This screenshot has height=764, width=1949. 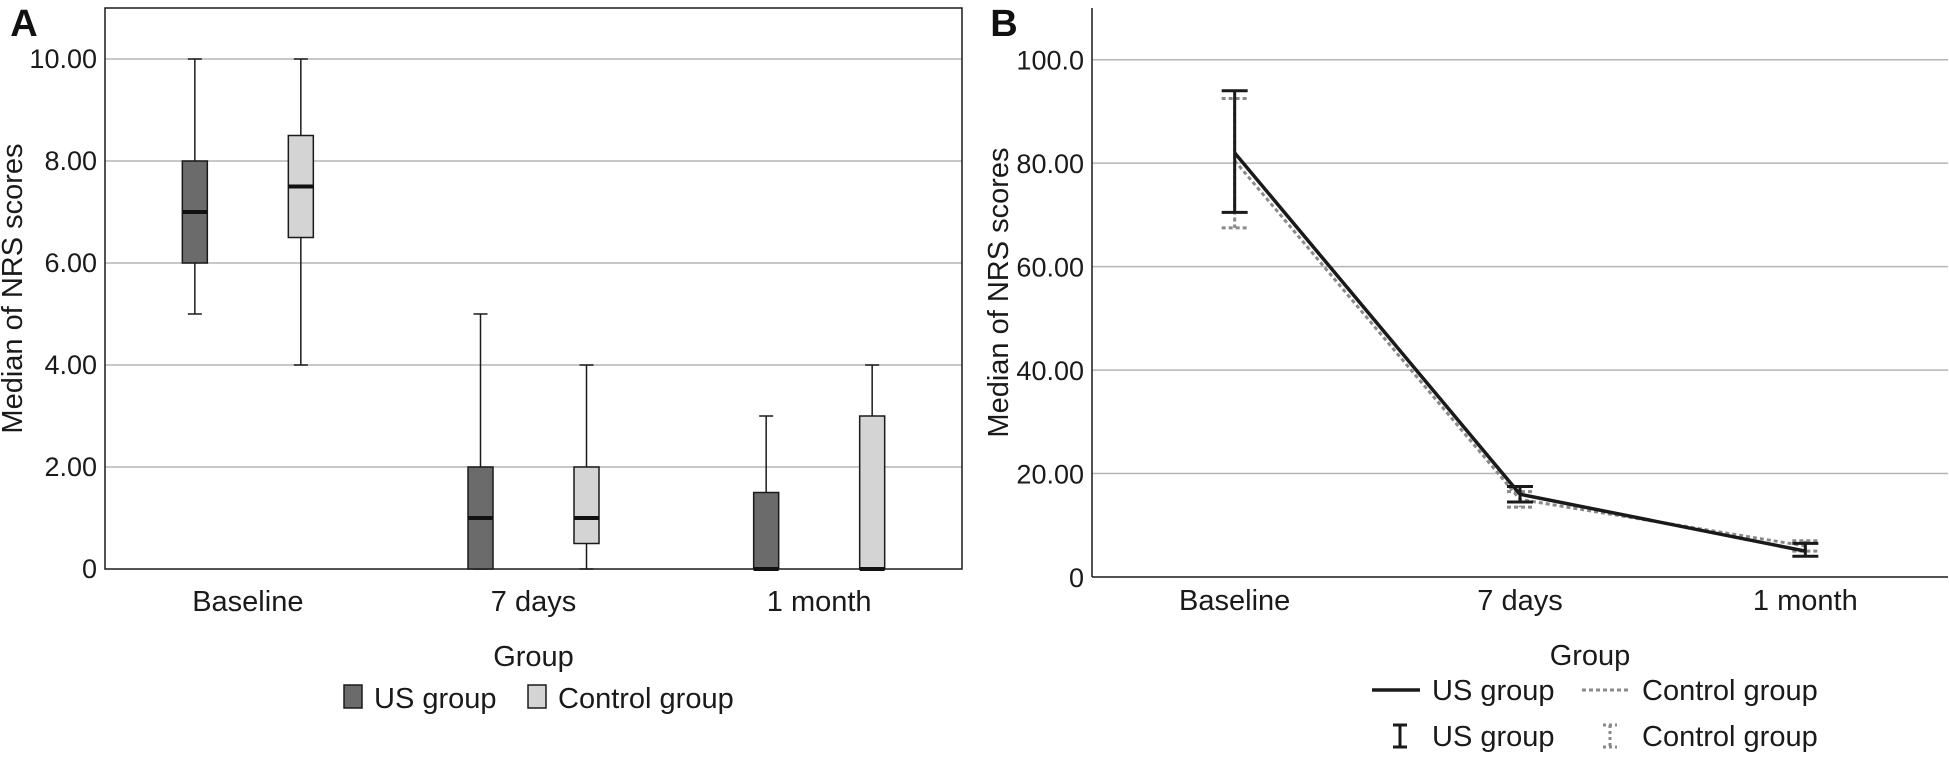 I want to click on panel-label-b: B, so click(x=1003, y=24).